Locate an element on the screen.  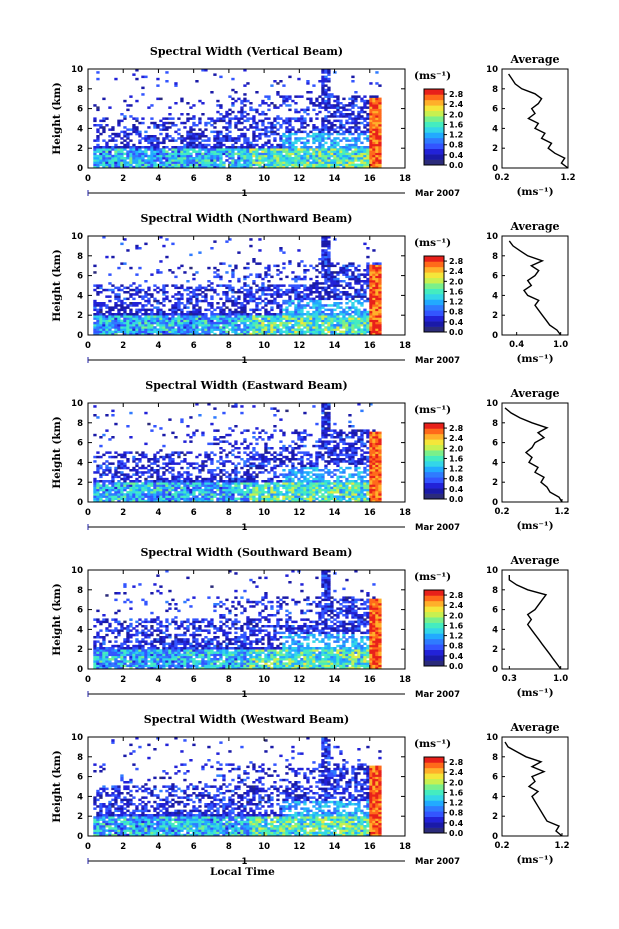
avg-x-tick-label: 1.2 is located at coordinates (567, 178).